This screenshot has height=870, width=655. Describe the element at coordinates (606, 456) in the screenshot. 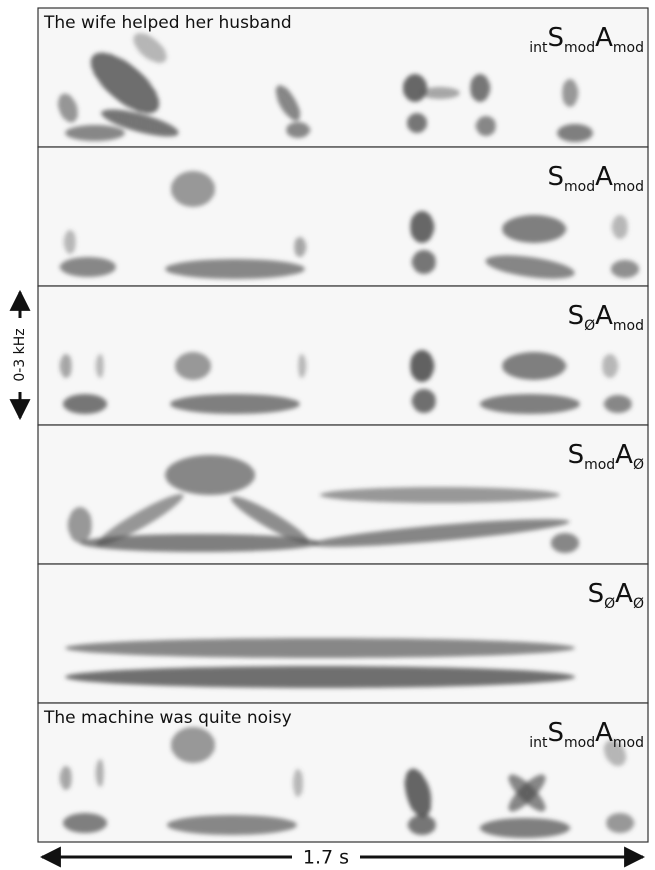

I see `condition-label: SmodAØ` at that location.